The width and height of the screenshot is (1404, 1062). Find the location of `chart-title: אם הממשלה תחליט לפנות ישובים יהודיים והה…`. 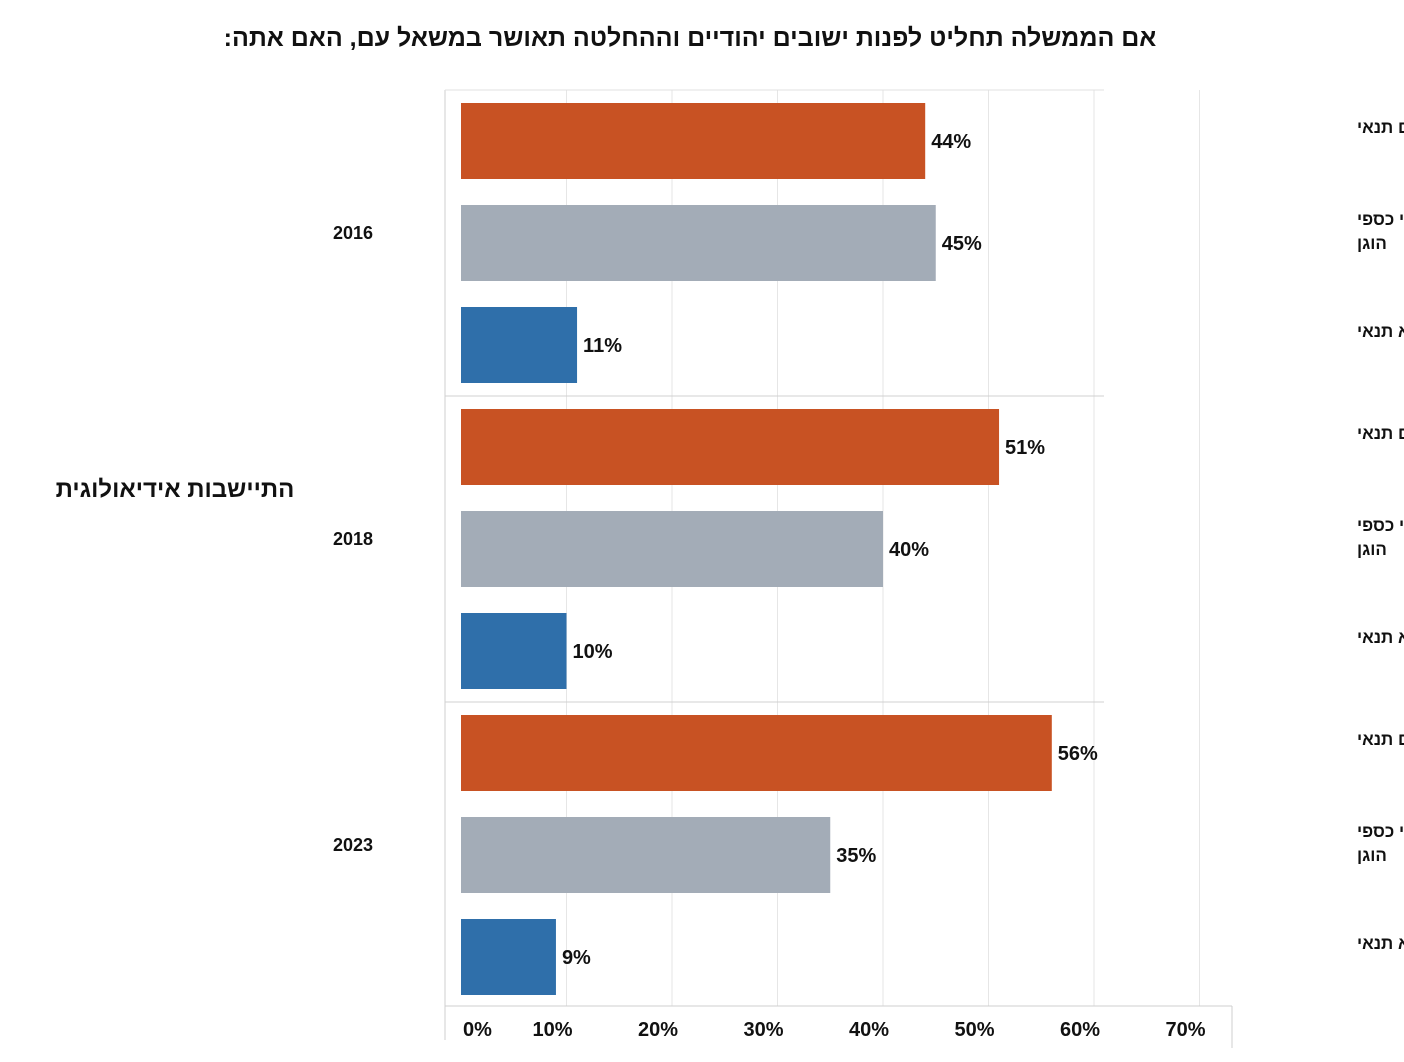

chart-title: אם הממשלה תחליט לפנות ישובים יהודיים והה… is located at coordinates (690, 38).